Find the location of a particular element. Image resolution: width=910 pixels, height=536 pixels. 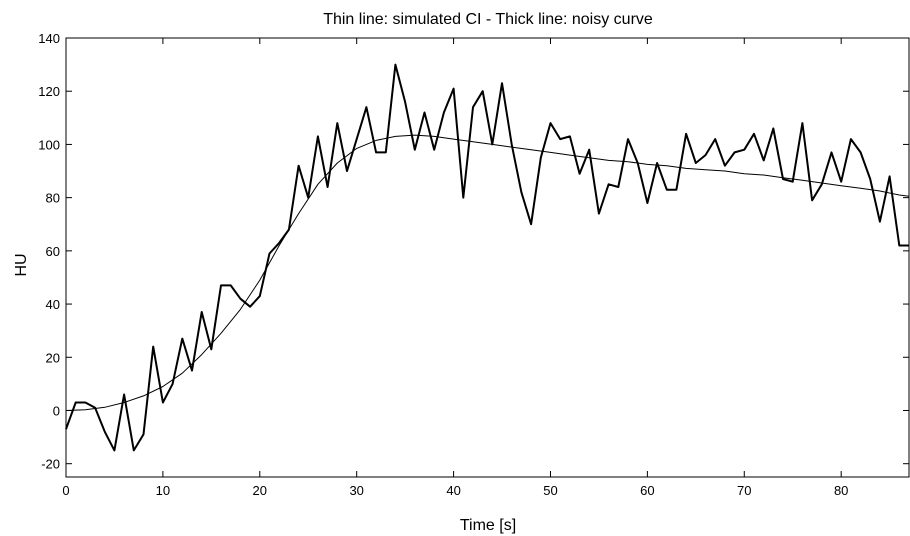

y-tick-label: 0 is located at coordinates (56, 410).